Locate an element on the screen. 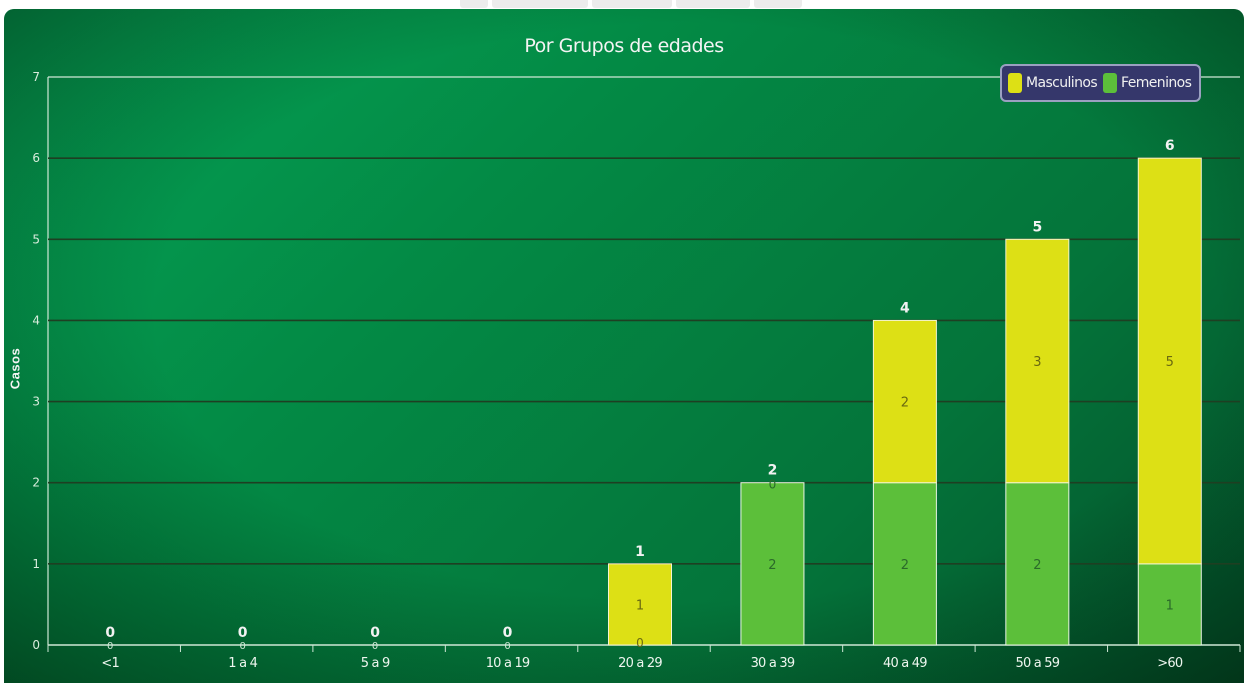 The width and height of the screenshot is (1248, 683). legend-label-masculinos: Masculinos is located at coordinates (1062, 83).